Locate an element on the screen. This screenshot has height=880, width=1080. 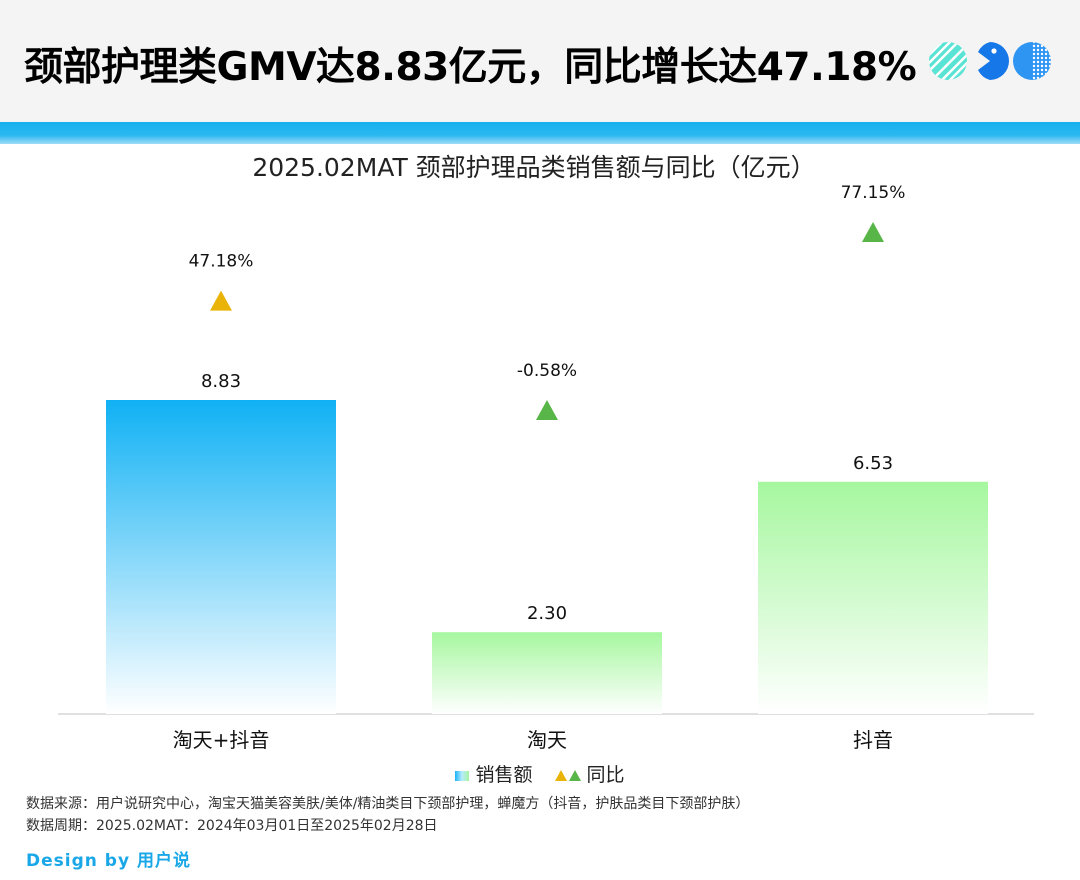
brand-logo-circles-icon is located at coordinates (990, 61).